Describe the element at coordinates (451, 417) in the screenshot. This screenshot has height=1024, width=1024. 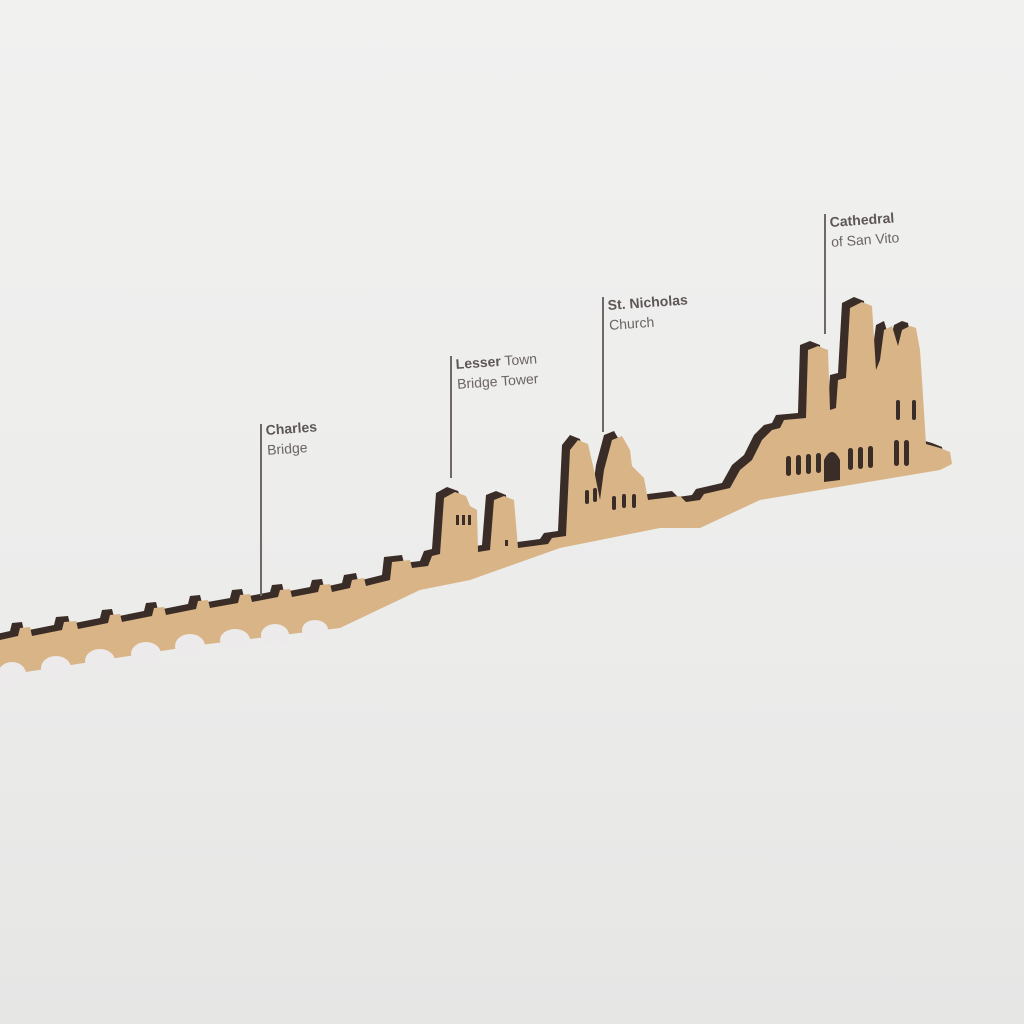
I see `leader-line-lesser-town` at that location.